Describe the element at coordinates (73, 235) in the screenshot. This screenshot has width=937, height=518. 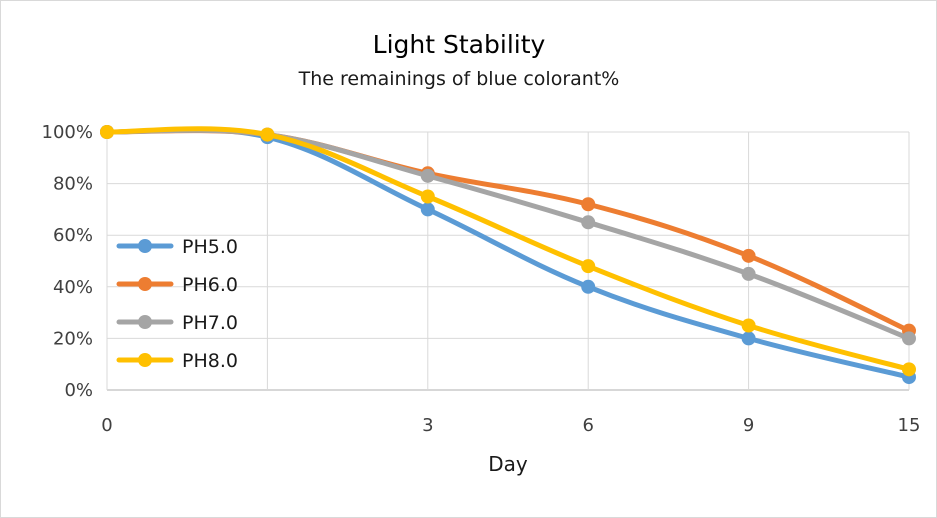
I see `y-tick-label: 60%` at that location.